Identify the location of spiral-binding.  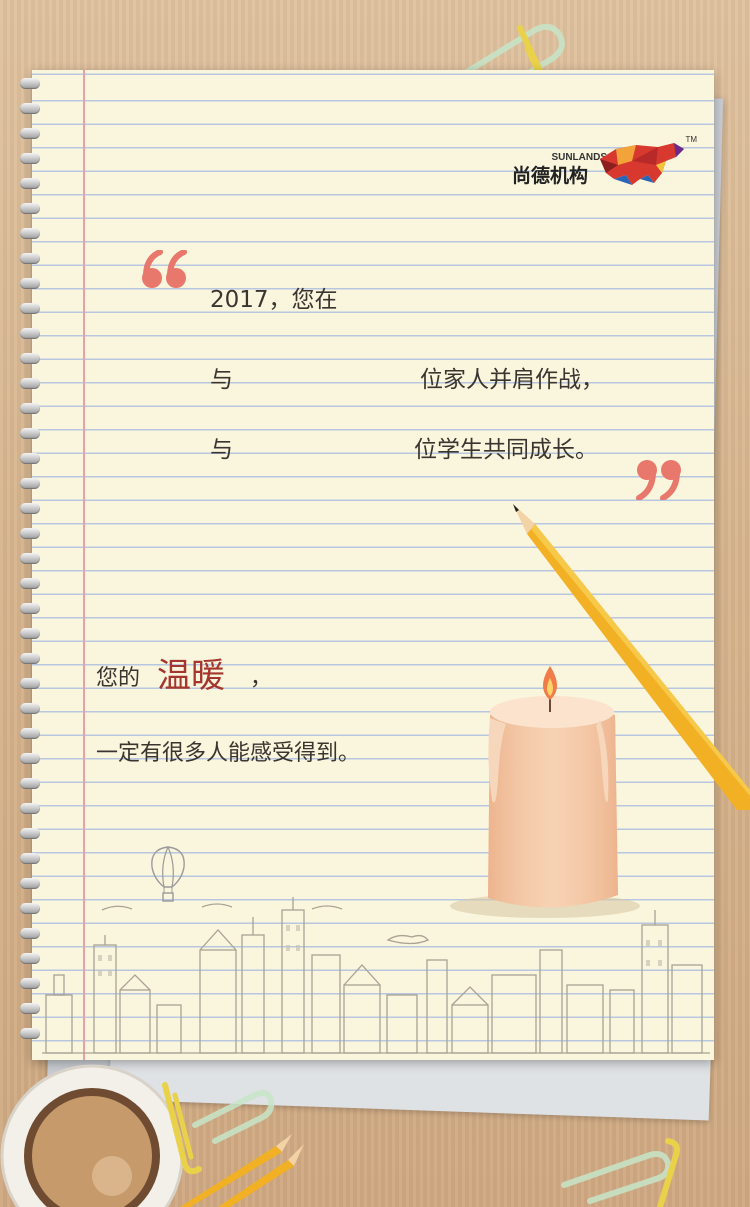
(32, 568).